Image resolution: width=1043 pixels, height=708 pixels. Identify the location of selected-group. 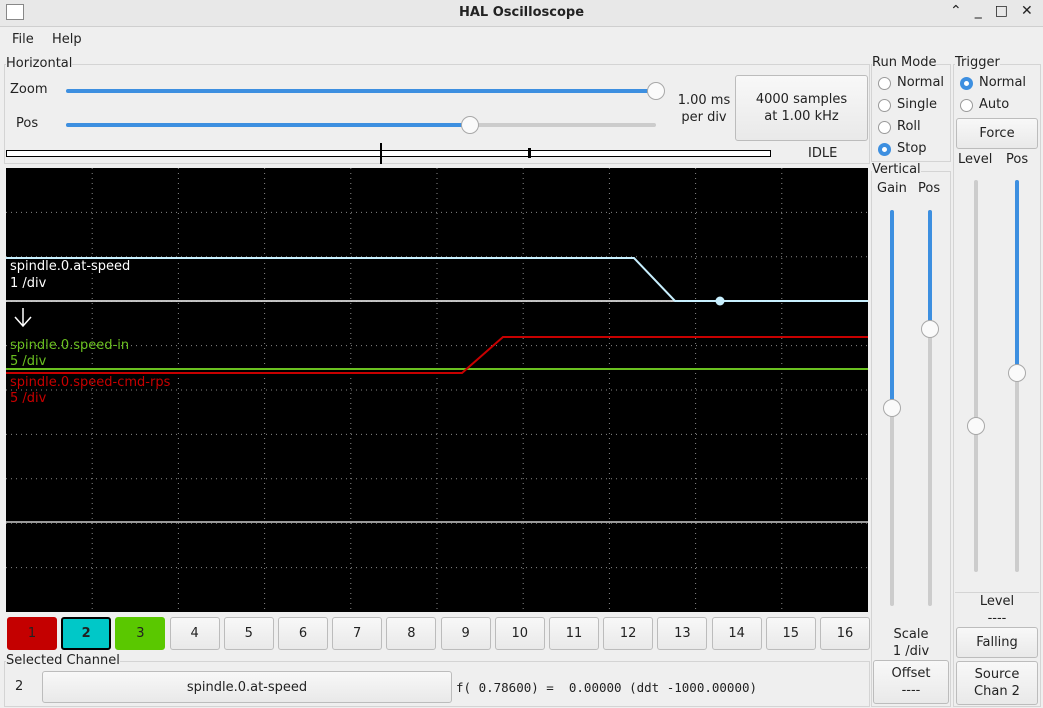
(437, 684).